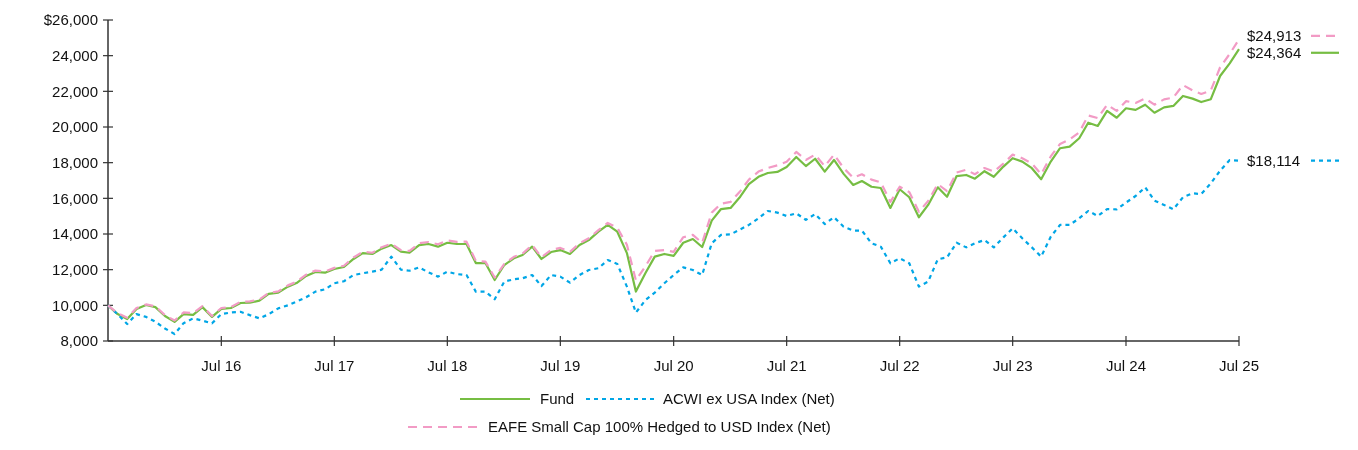 Image resolution: width=1358 pixels, height=450 pixels. Describe the element at coordinates (75, 198) in the screenshot. I see `y-tick-label: 16,000` at that location.